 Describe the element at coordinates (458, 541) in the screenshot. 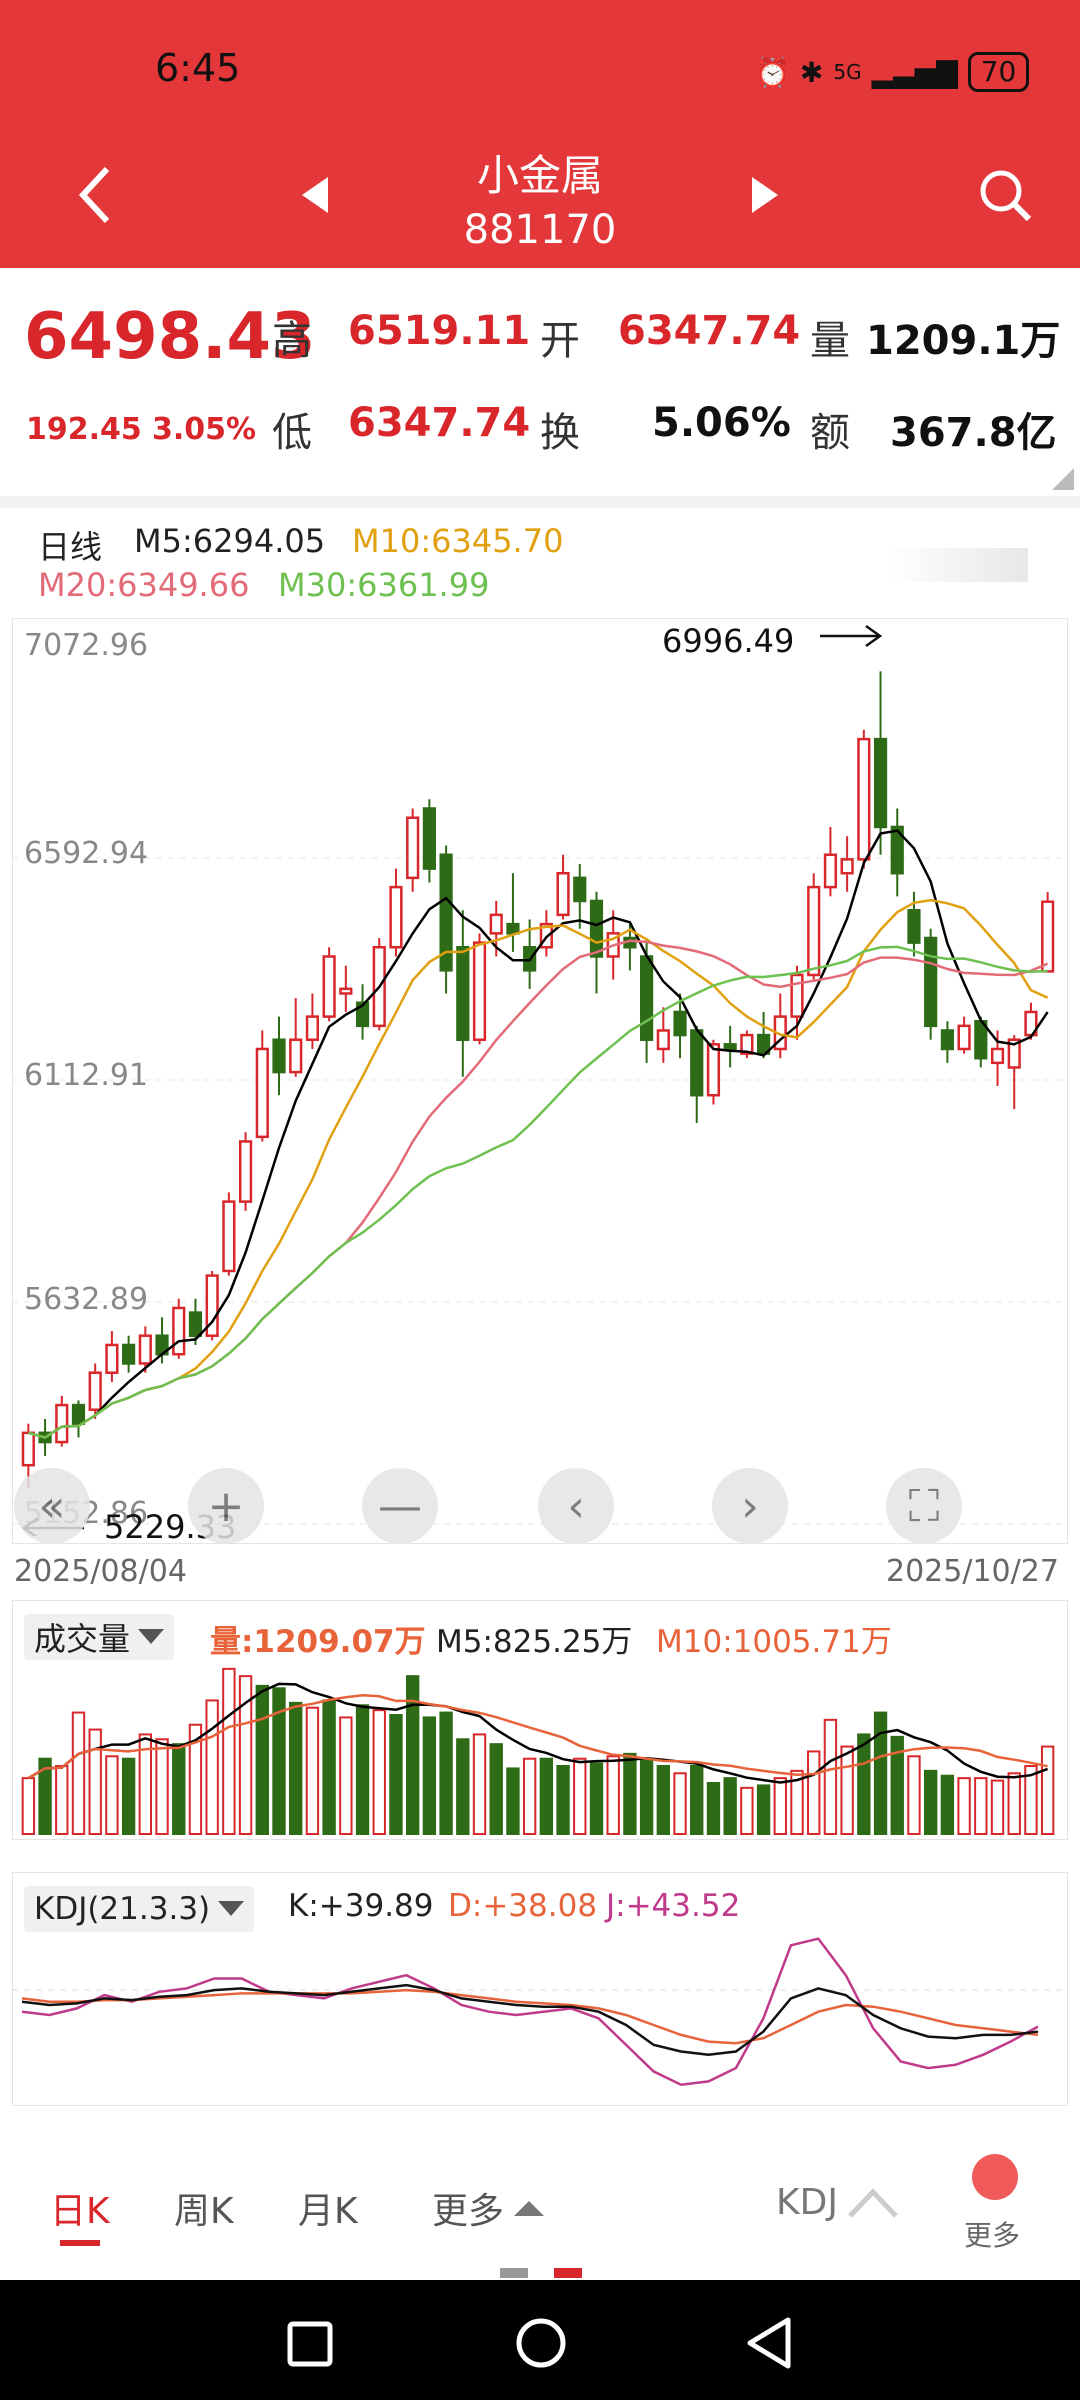

I see `ma10-label: M10:6345.70` at that location.